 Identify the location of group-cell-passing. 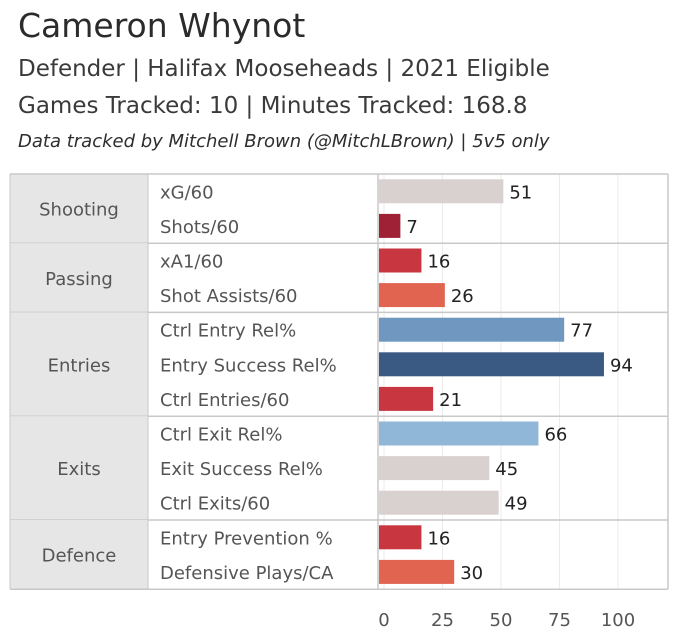
(79, 278).